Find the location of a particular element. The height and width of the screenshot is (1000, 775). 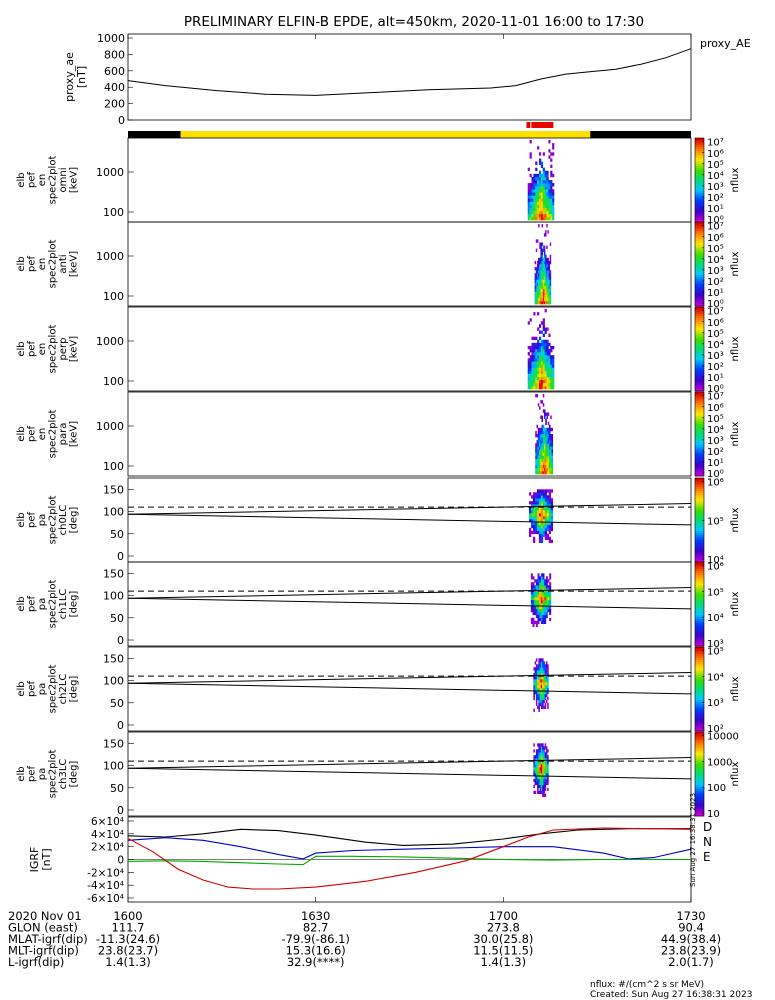

ae-legend: proxy_AE is located at coordinates (725, 43).